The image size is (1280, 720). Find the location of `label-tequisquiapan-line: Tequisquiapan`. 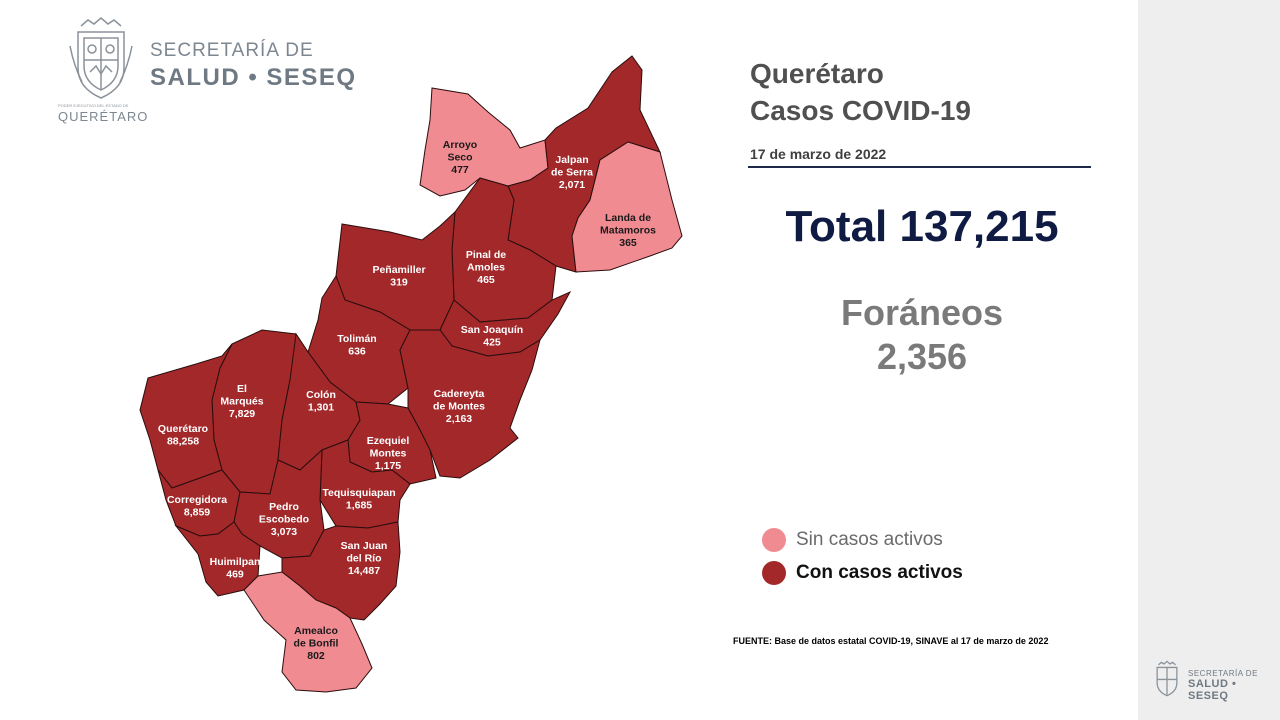

label-tequisquiapan-line: Tequisquiapan is located at coordinates (358, 493).